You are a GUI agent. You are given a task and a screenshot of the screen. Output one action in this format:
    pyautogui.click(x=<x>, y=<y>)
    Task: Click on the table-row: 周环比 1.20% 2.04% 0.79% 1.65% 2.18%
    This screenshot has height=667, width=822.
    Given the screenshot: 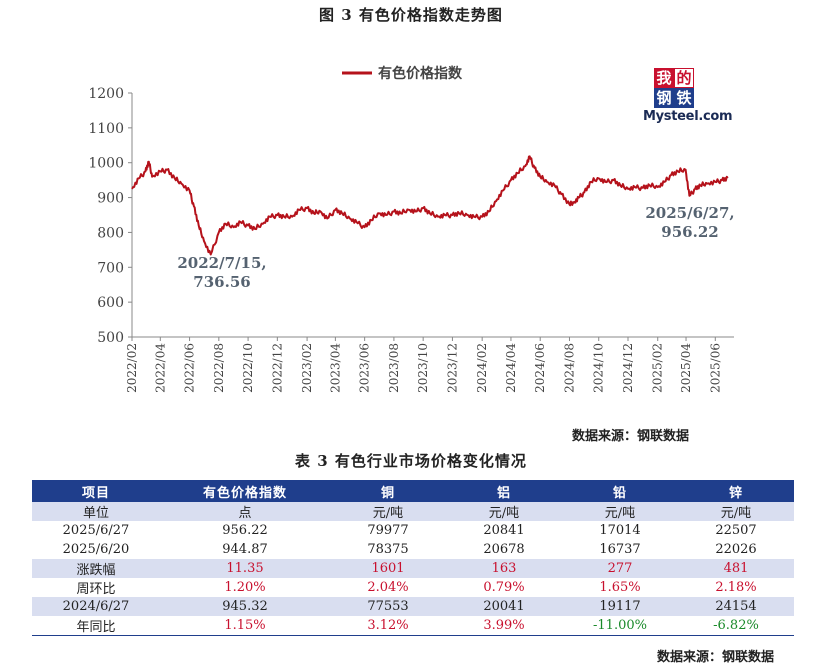 What is the action you would take?
    pyautogui.click(x=413, y=587)
    